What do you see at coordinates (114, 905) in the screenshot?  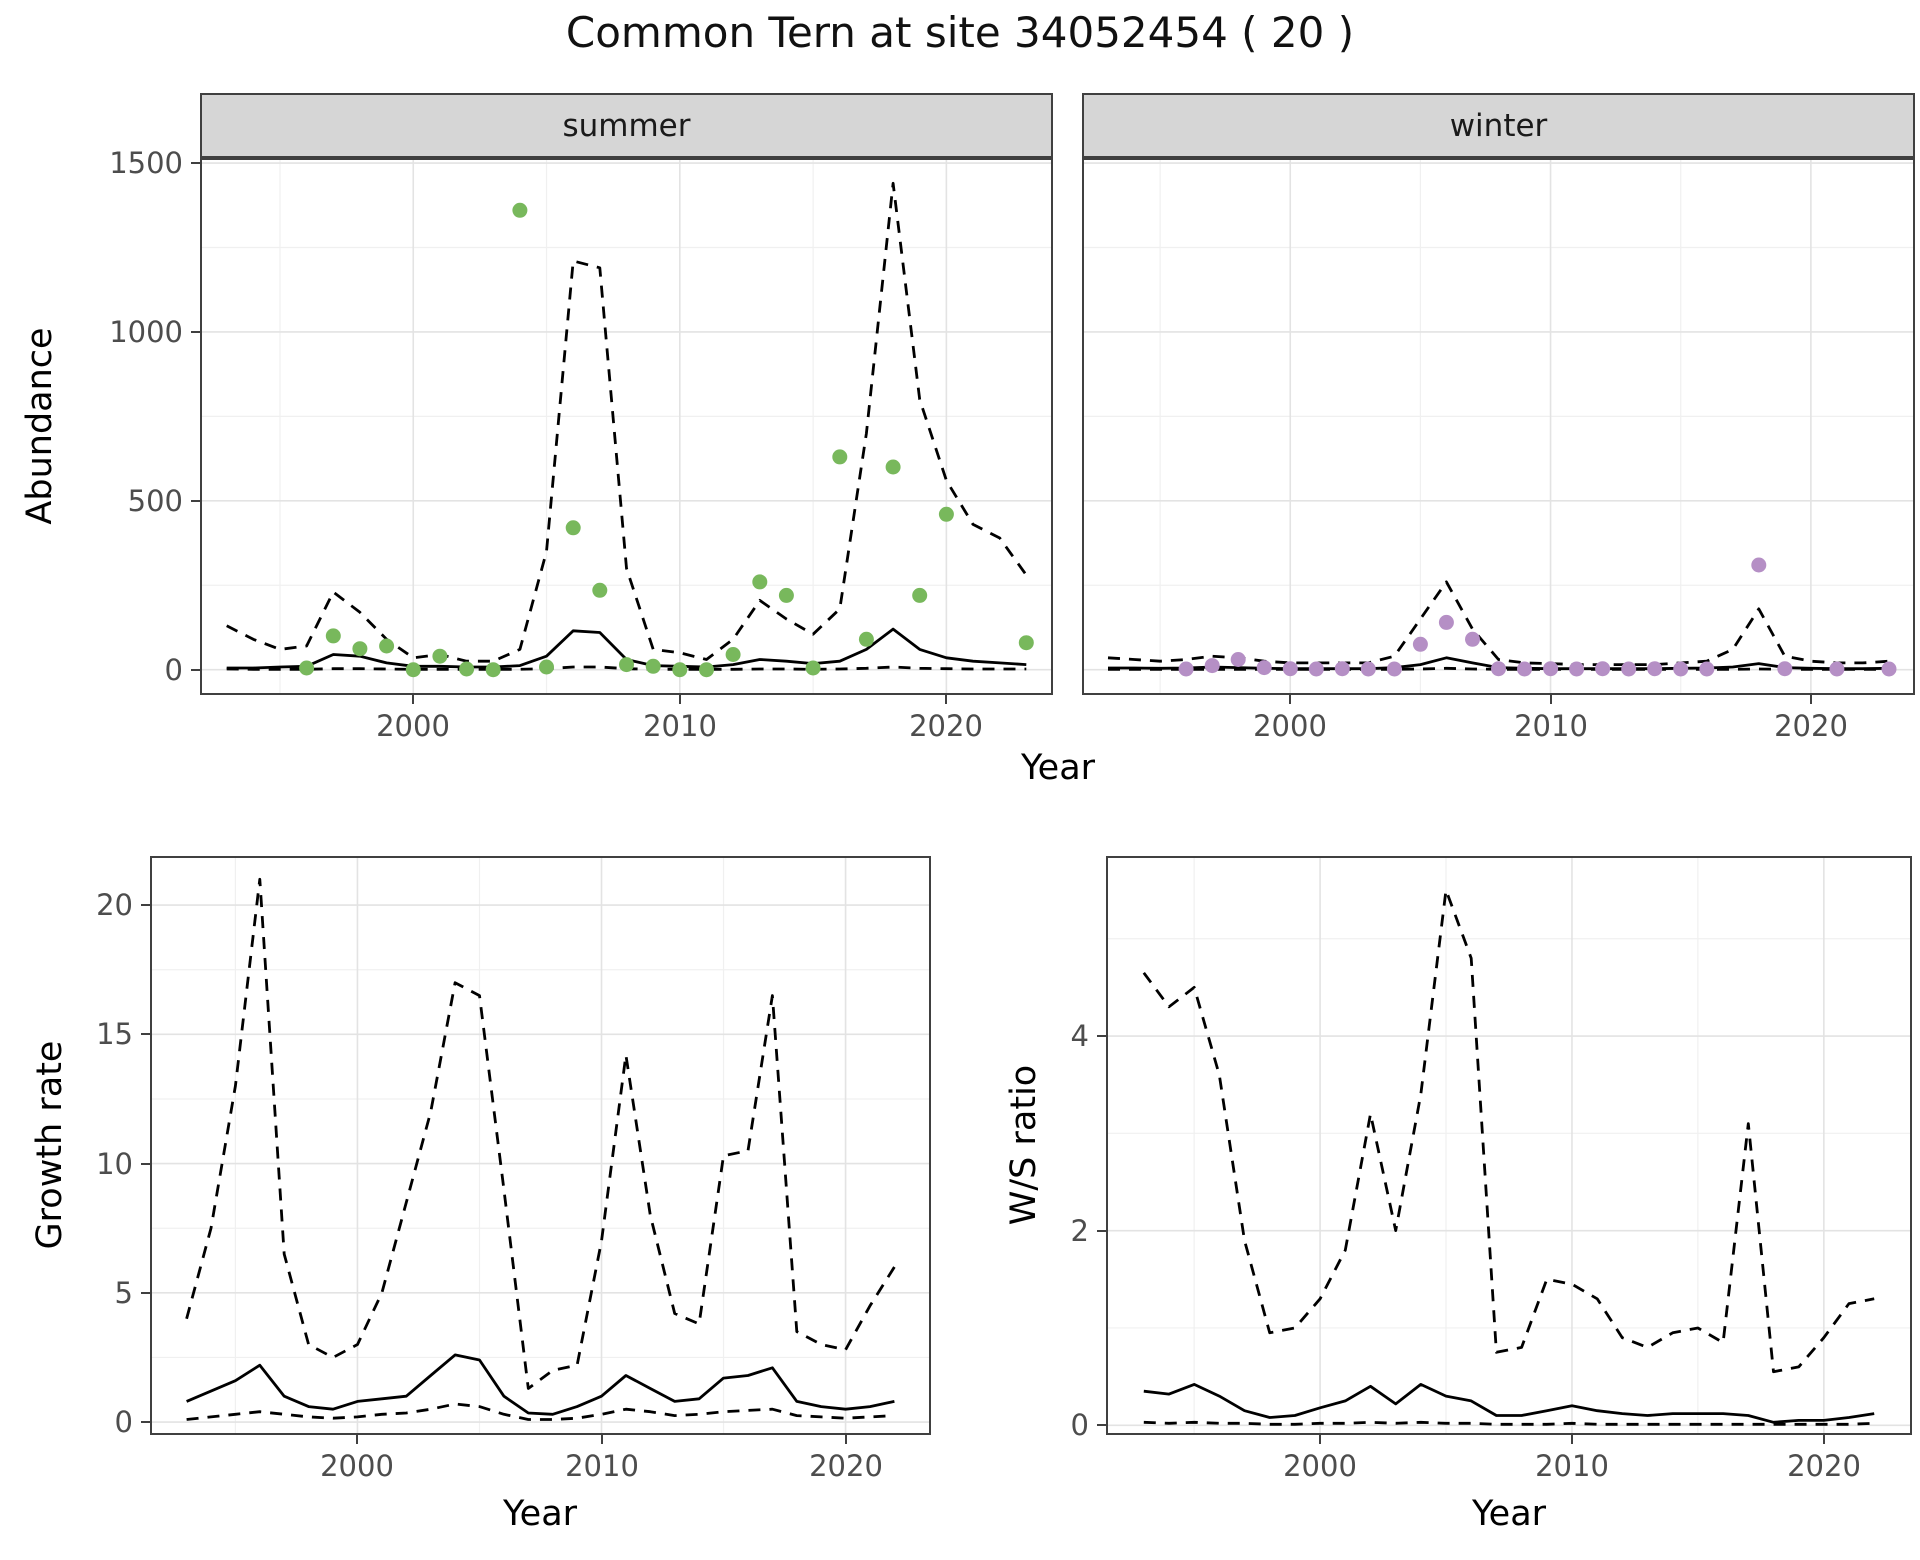 I see `y-tick-label: 20` at bounding box center [114, 905].